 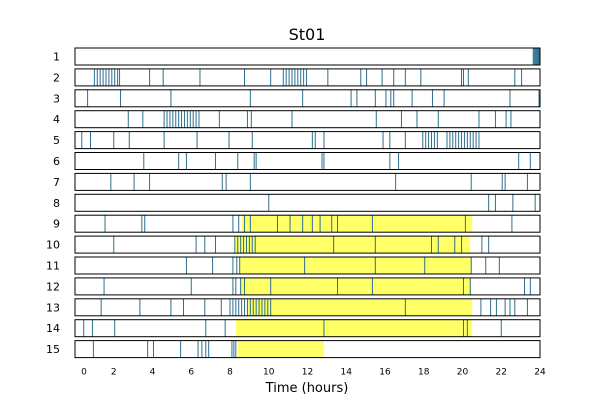 I want to click on raster-row-1: 1, so click(x=297, y=56).